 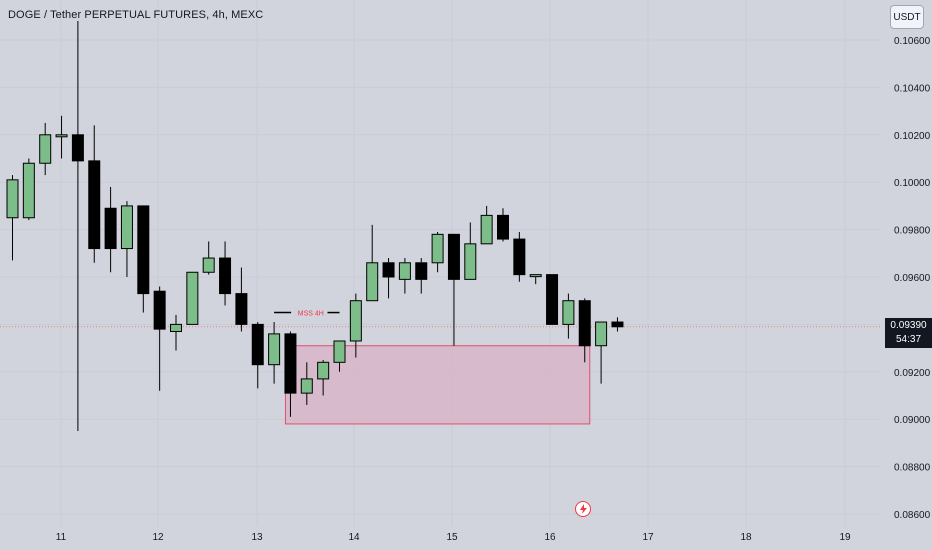 What do you see at coordinates (908, 325) in the screenshot?
I see `last-price-value: 0.09390` at bounding box center [908, 325].